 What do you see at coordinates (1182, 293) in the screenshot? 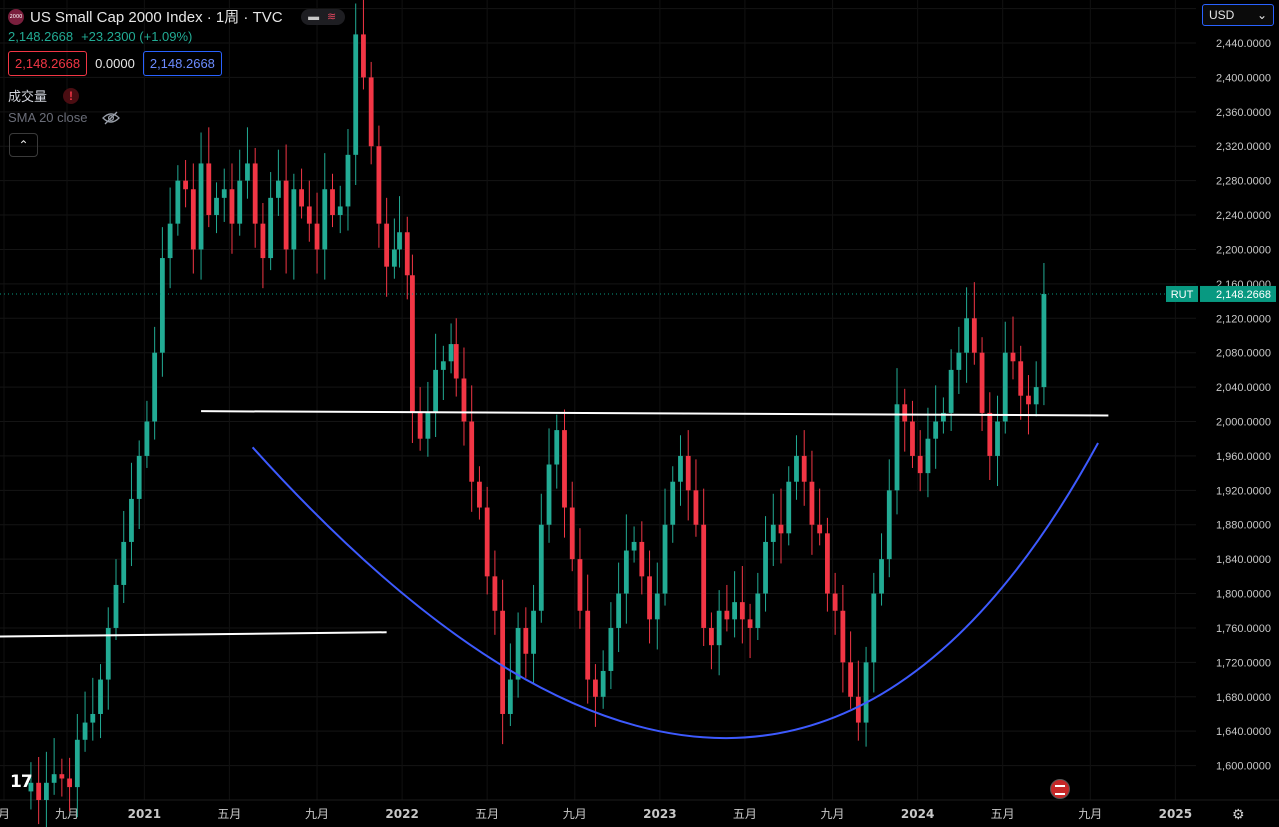
I see `symbol-badge` at bounding box center [1182, 293].